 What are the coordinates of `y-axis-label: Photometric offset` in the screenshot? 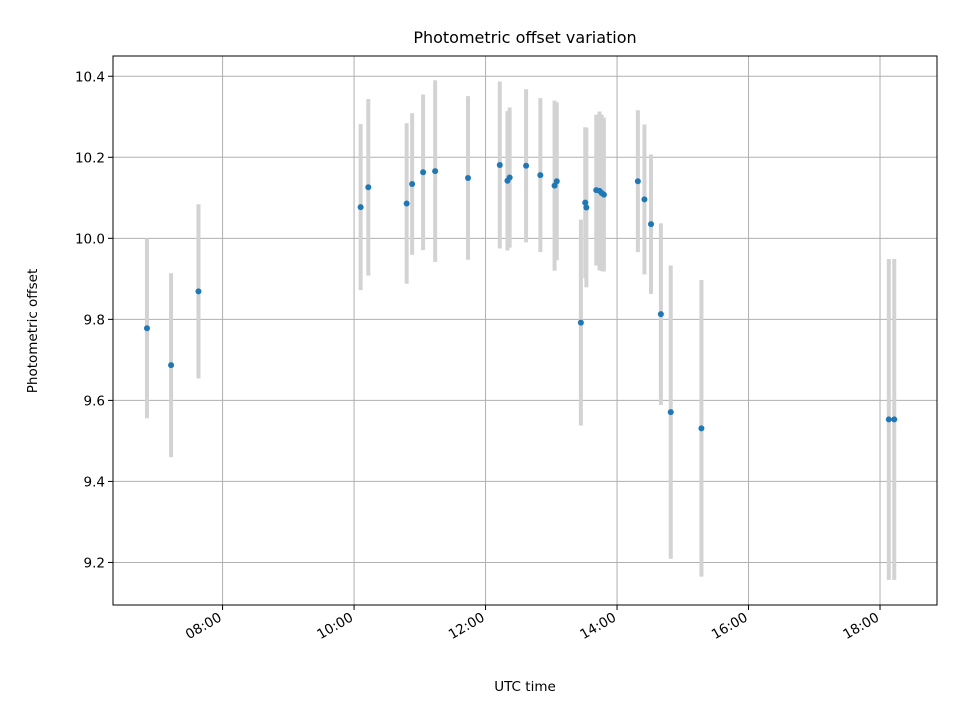 It's located at (33, 331).